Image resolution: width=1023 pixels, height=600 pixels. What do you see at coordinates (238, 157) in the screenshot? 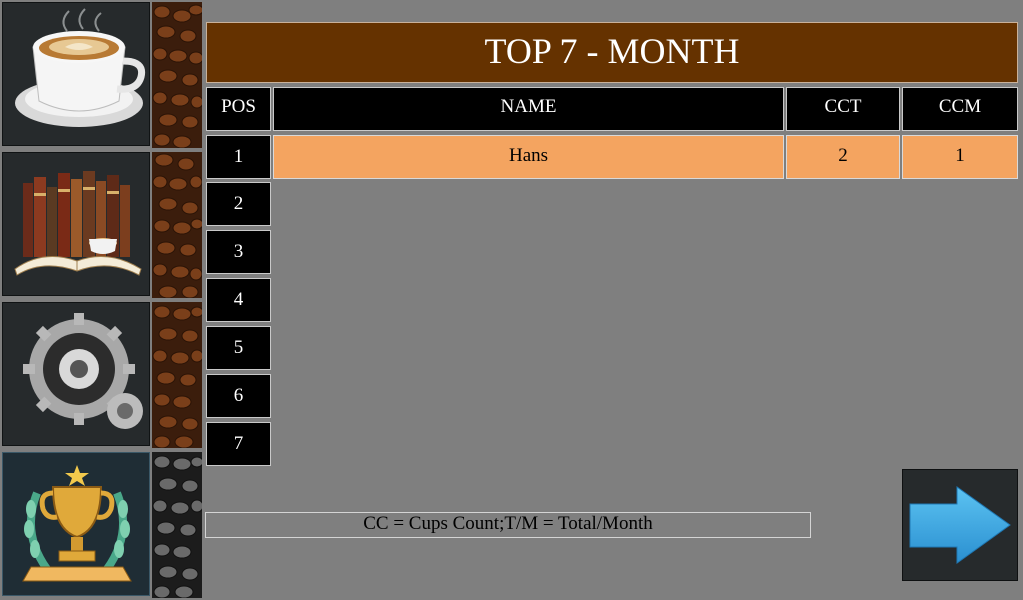
I see `position-cell: 1` at bounding box center [238, 157].